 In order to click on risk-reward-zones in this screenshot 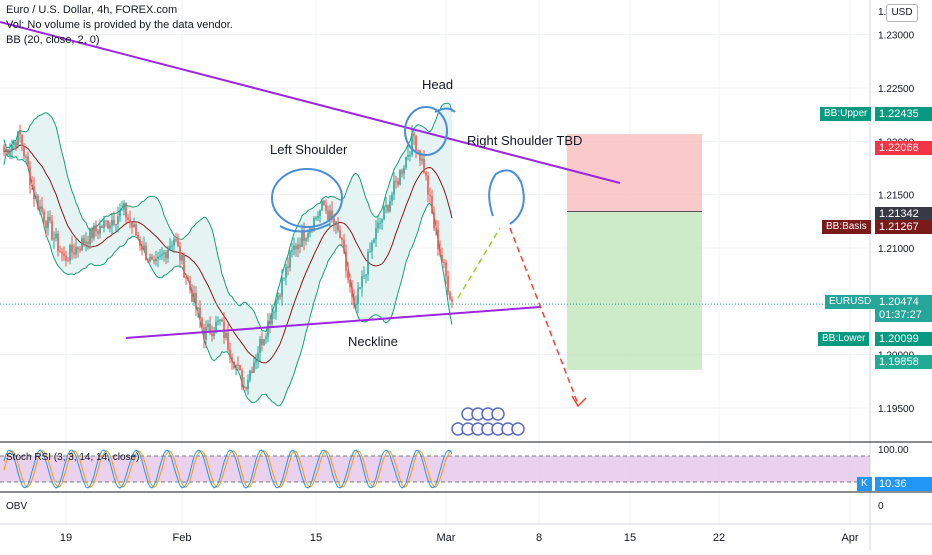, I will do `click(634, 252)`.